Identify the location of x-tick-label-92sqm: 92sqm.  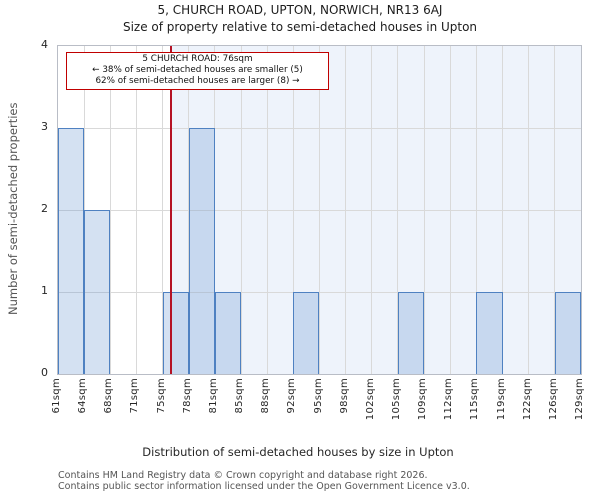
(292, 396).